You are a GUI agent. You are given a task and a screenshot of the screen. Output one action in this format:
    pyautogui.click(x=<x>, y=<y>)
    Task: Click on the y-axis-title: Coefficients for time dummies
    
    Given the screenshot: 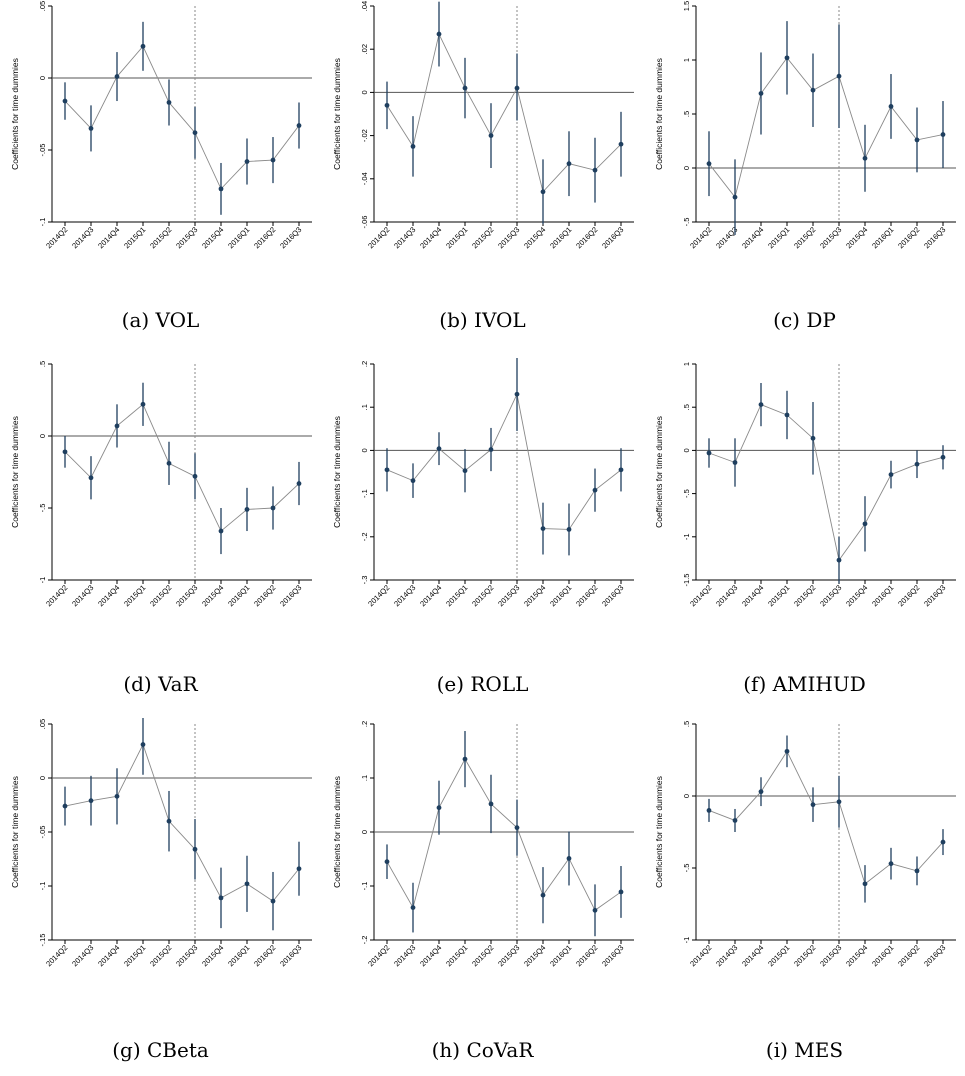 What is the action you would take?
    pyautogui.click(x=337, y=472)
    